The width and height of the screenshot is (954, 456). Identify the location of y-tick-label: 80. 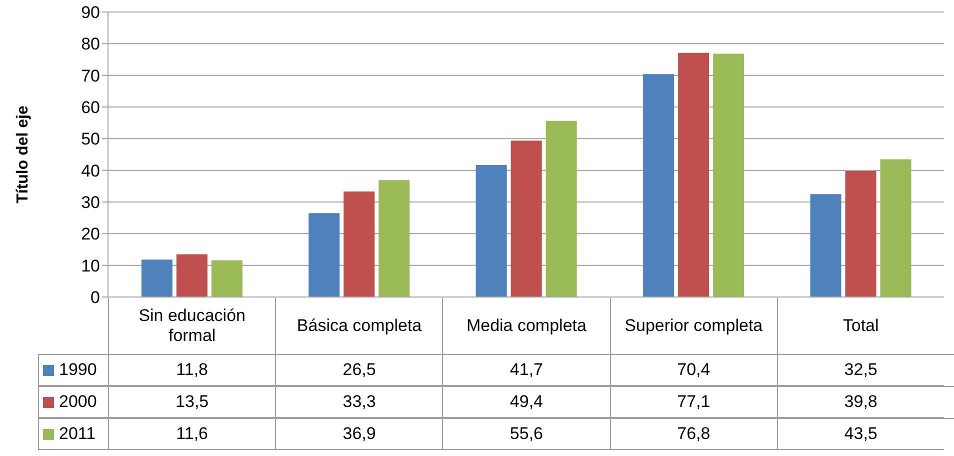
(90, 44).